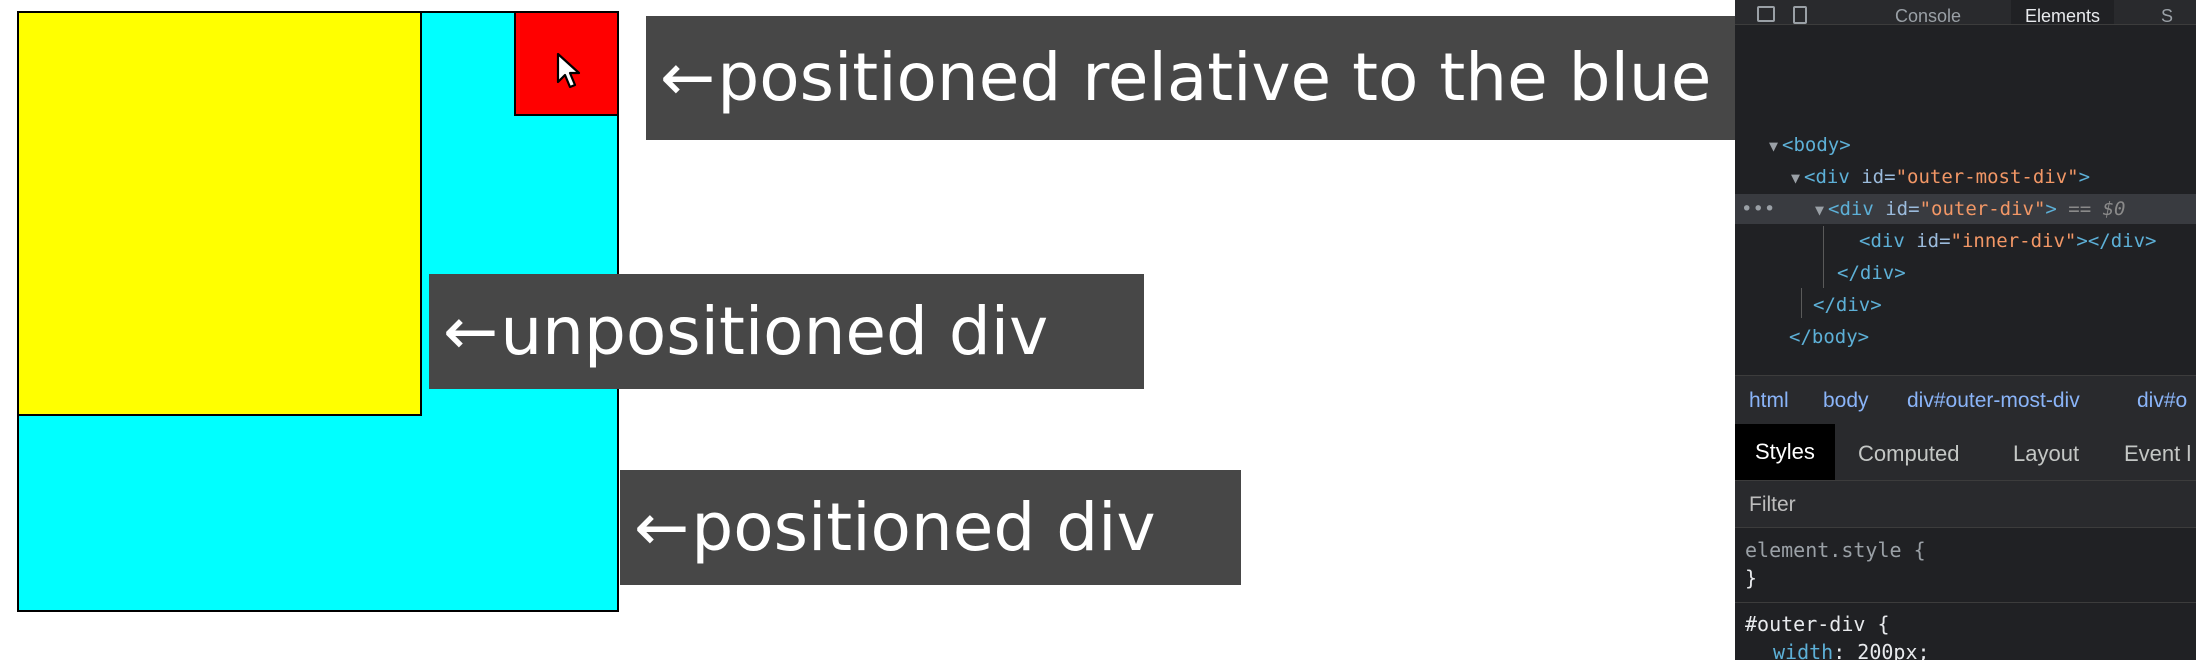 This screenshot has height=660, width=2196. I want to click on dom-node-close-body: </body>, so click(1829, 337).